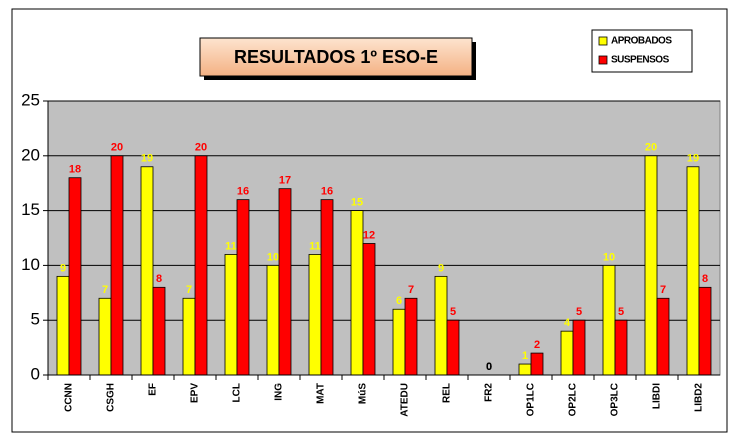  I want to click on legend-label: APROBADOS, so click(641, 41).